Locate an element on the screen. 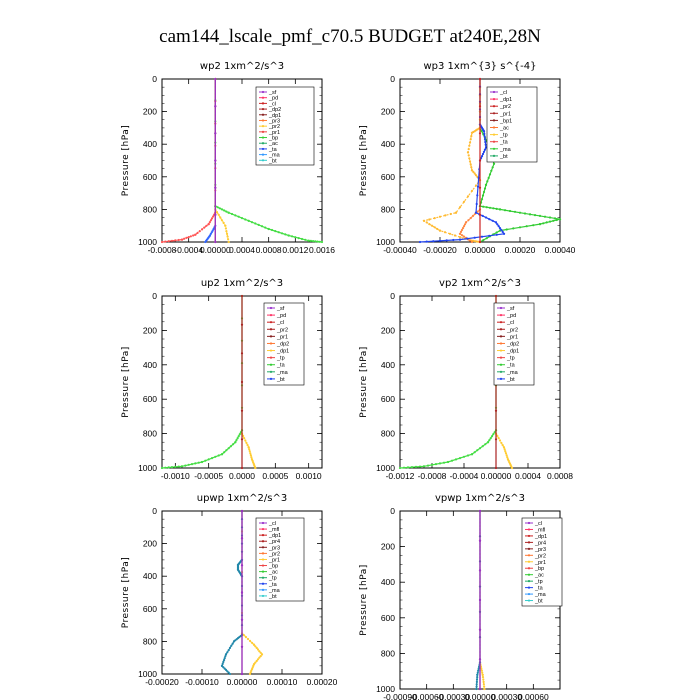 This screenshot has width=700, height=700. x-tick-label: -0.00040 is located at coordinates (400, 250).